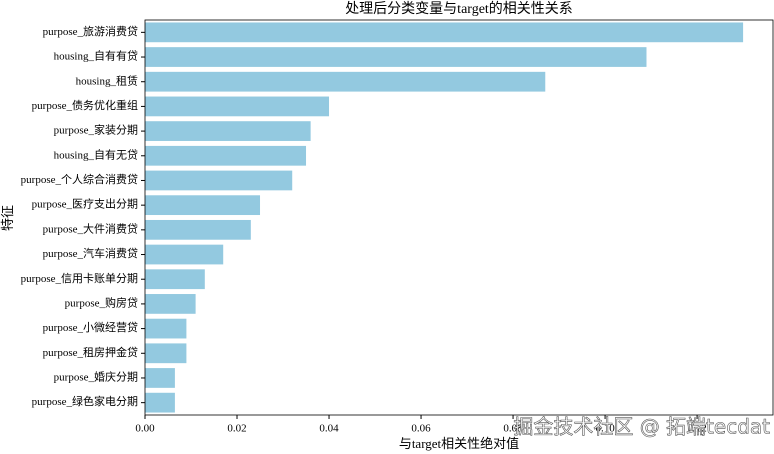 This screenshot has height=454, width=774. I want to click on y-tick-label: purpose_医疗支出分期, so click(85, 204).